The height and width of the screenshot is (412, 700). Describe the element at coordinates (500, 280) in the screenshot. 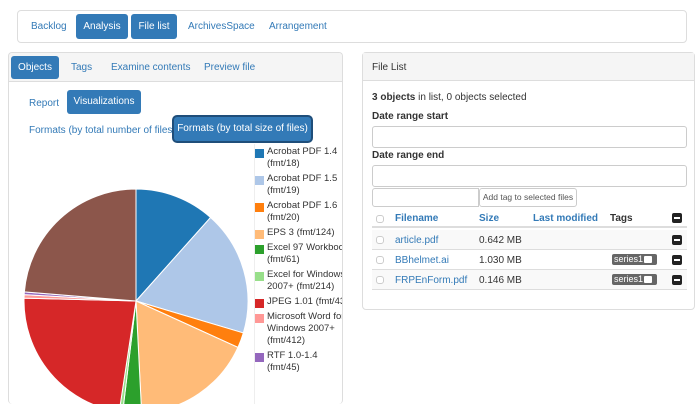

I see `size: 0.146 MB` at that location.